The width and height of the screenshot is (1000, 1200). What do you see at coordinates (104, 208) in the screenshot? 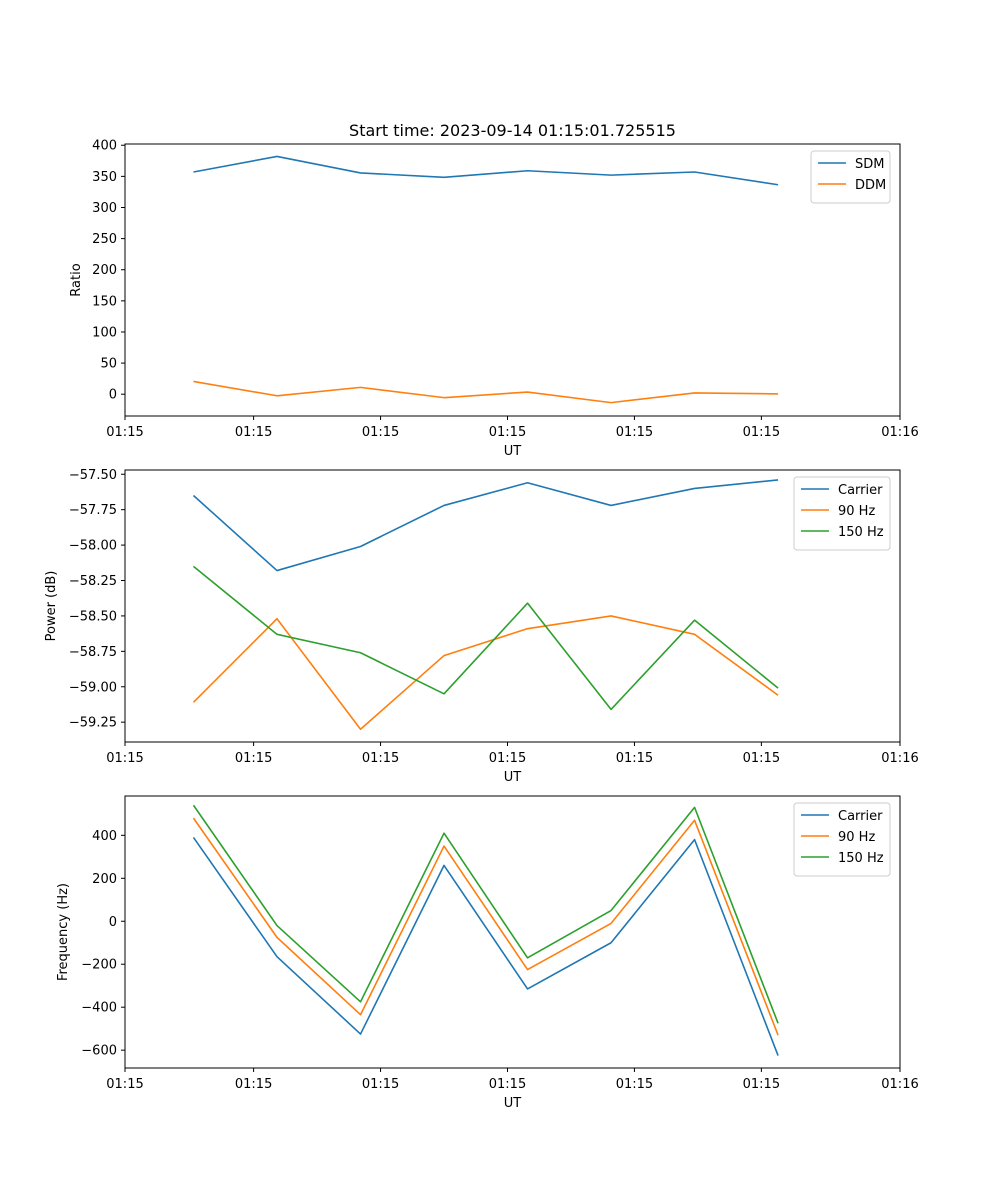
I see `y-tick-label: 300` at bounding box center [104, 208].